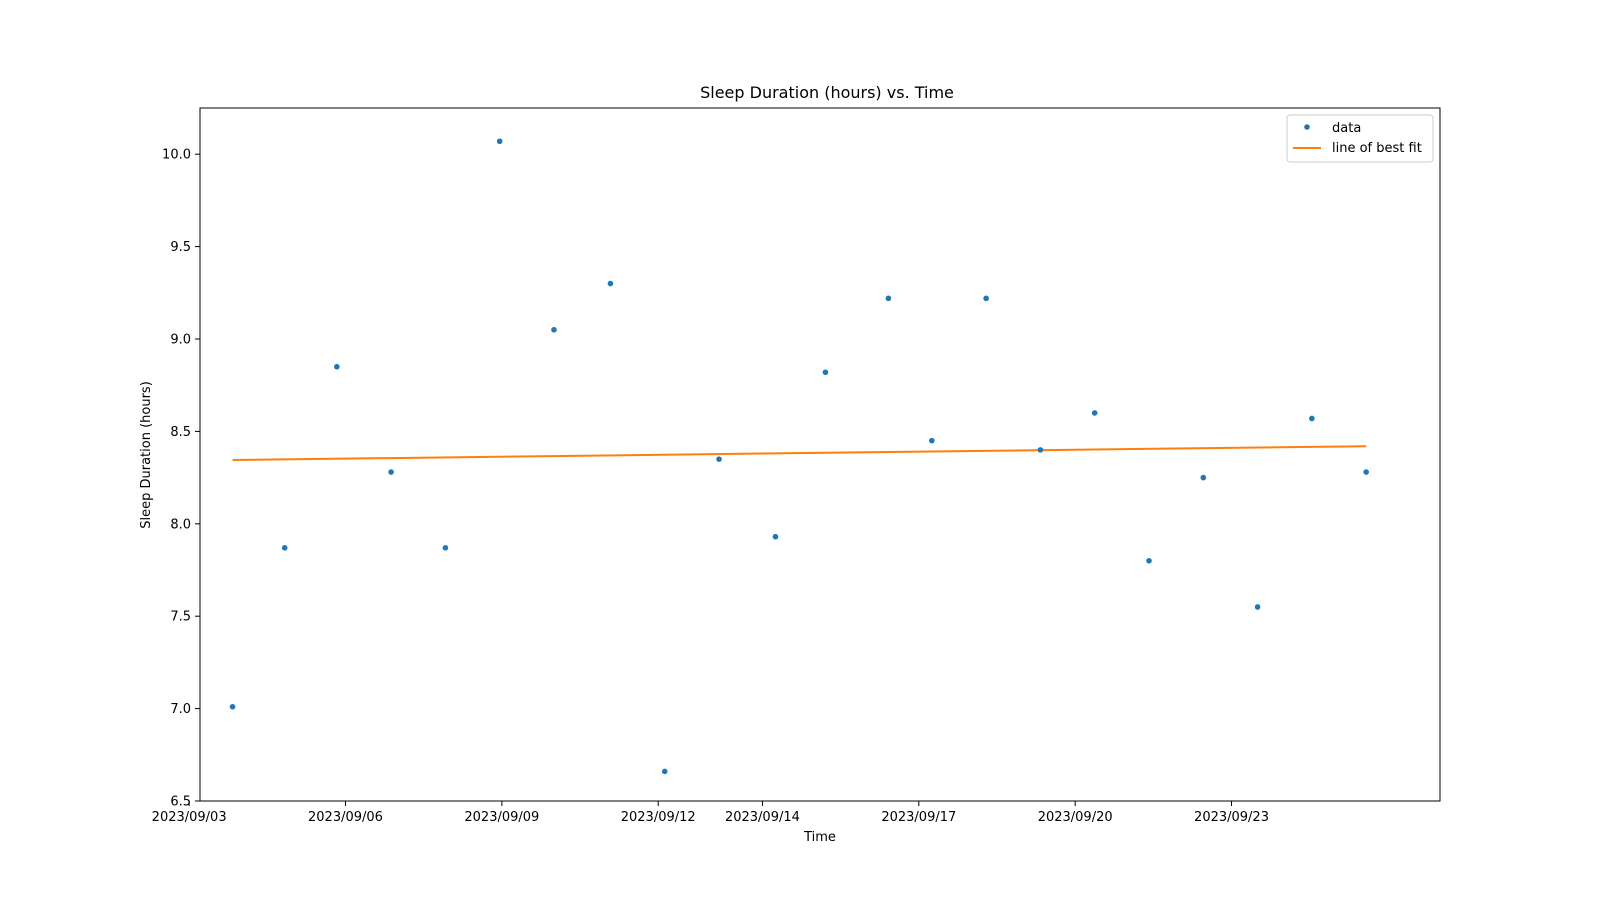 The height and width of the screenshot is (900, 1600). Describe the element at coordinates (180, 247) in the screenshot. I see `y-tick-label: 9.5` at that location.